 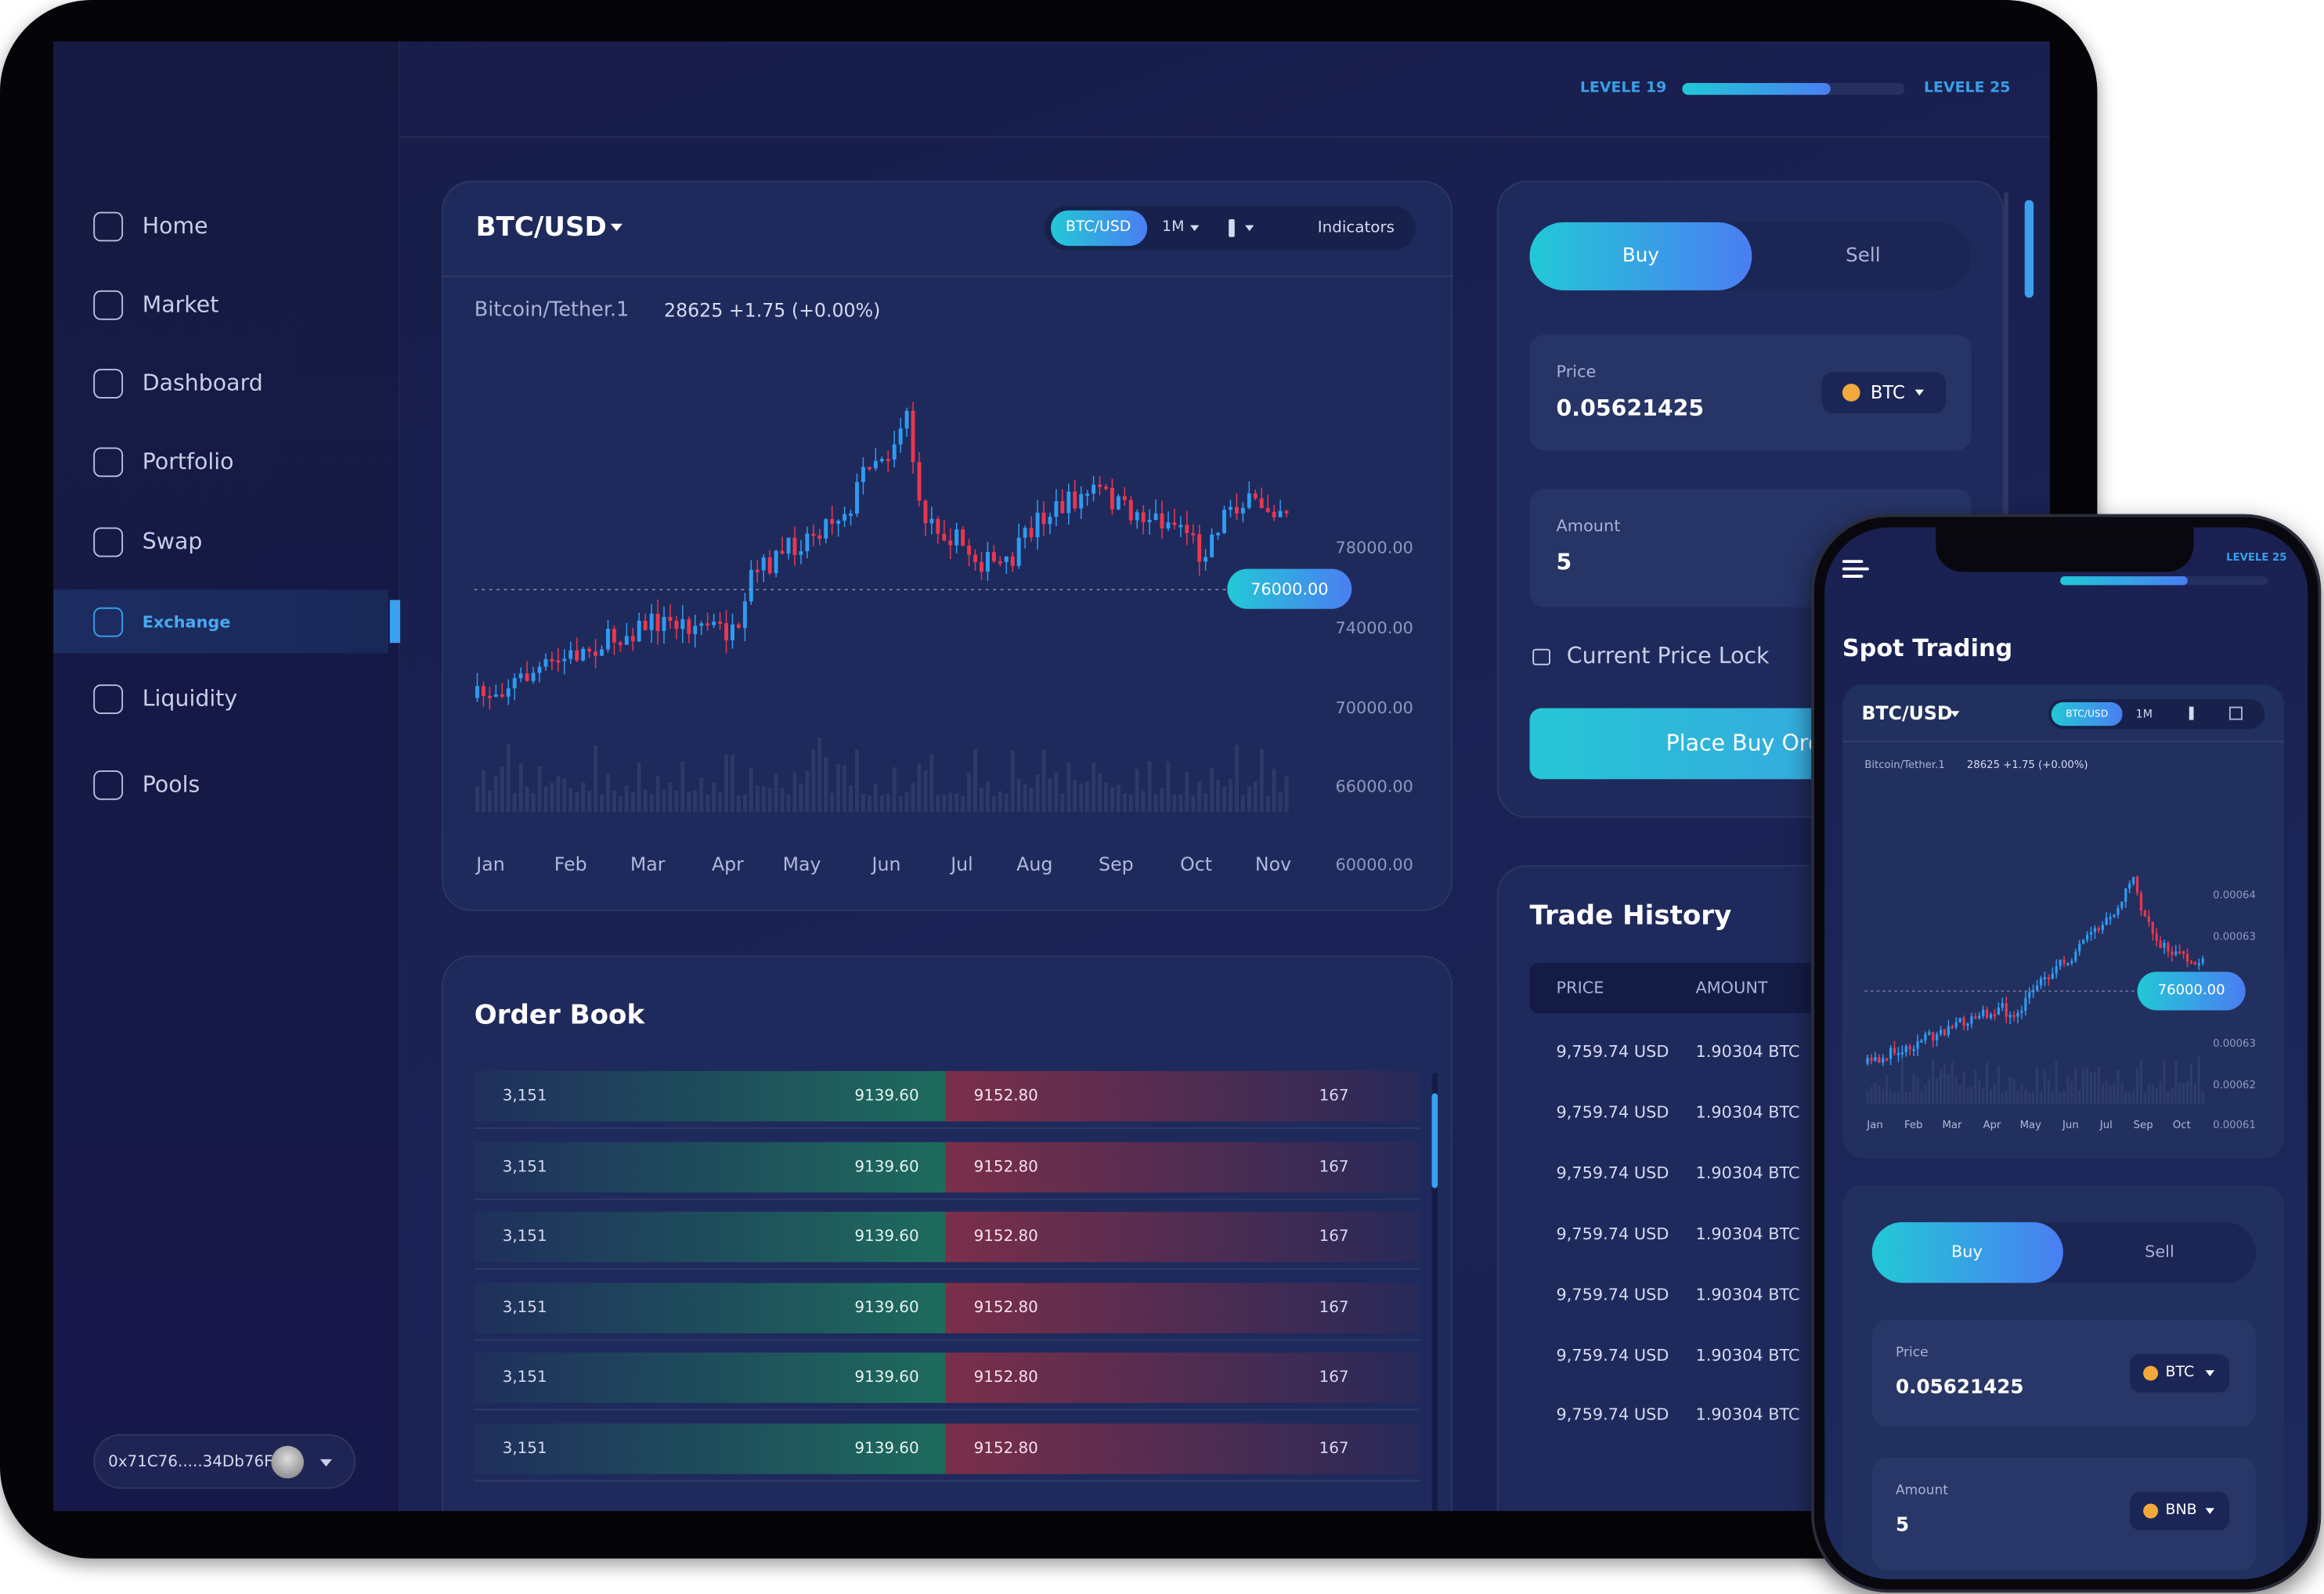 What do you see at coordinates (541, 227) in the screenshot?
I see `chart-pair: BTC/USD` at bounding box center [541, 227].